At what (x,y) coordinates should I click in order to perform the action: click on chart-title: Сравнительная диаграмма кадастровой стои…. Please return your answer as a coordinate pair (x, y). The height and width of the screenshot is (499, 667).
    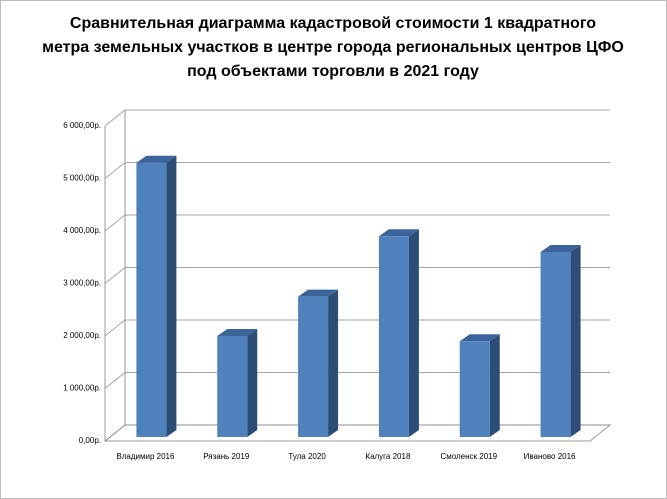
    Looking at the image, I should click on (333, 23).